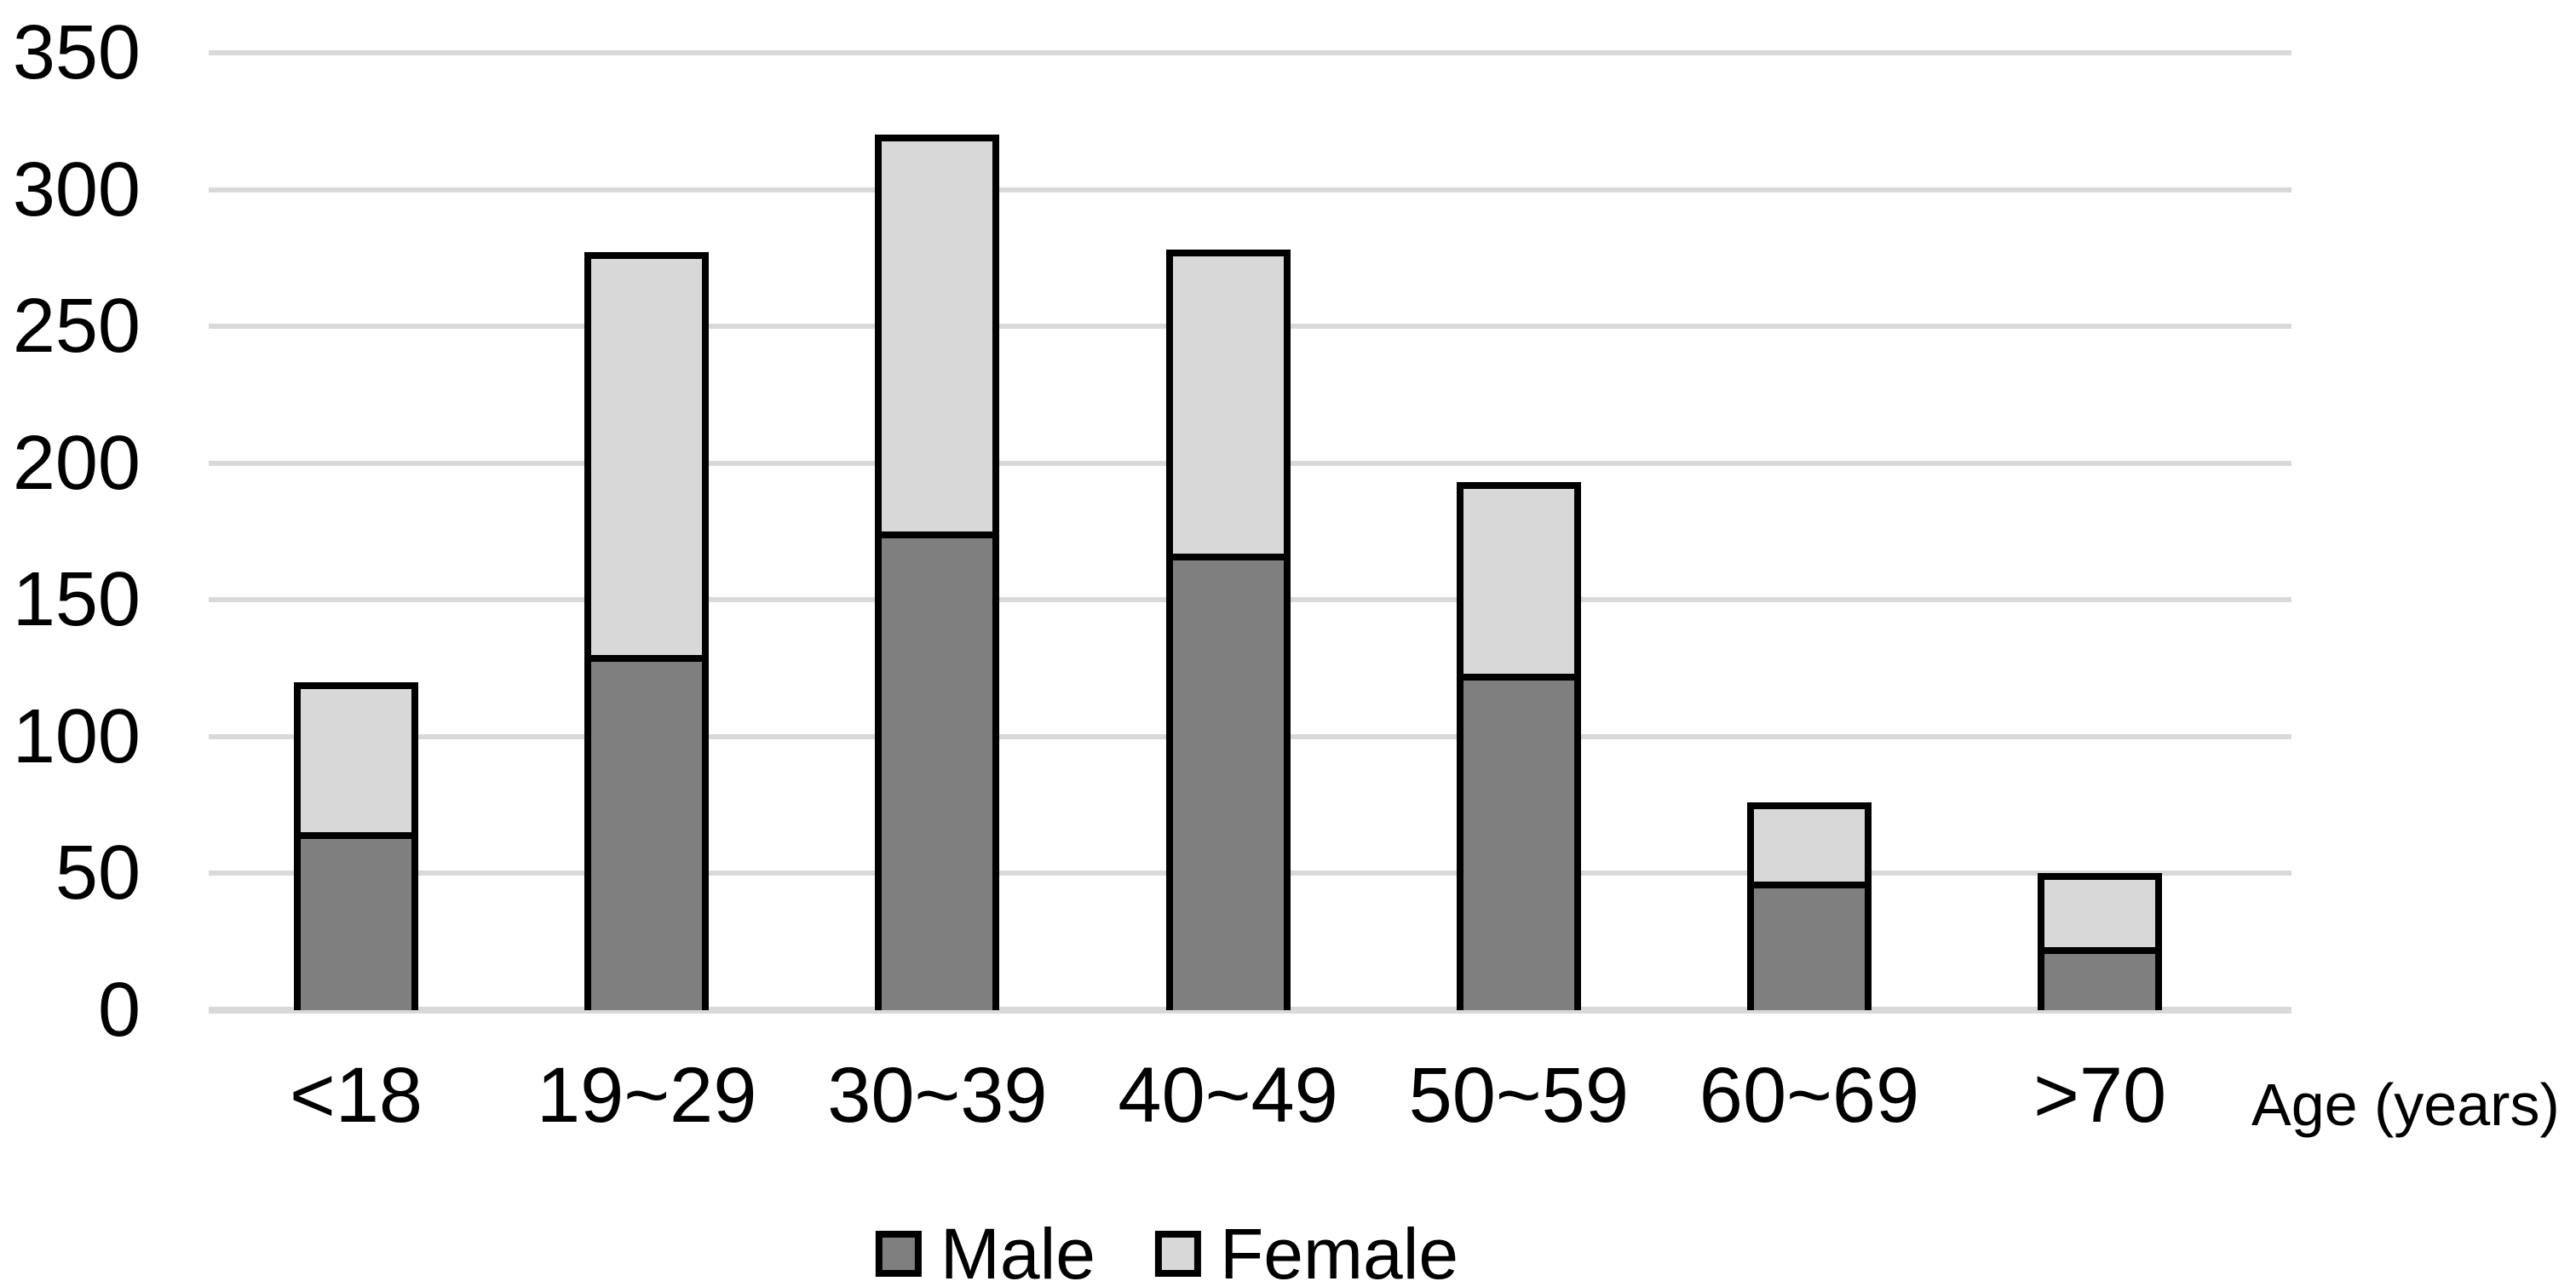  What do you see at coordinates (1518, 841) in the screenshot?
I see `bar-segment-male-50~59` at bounding box center [1518, 841].